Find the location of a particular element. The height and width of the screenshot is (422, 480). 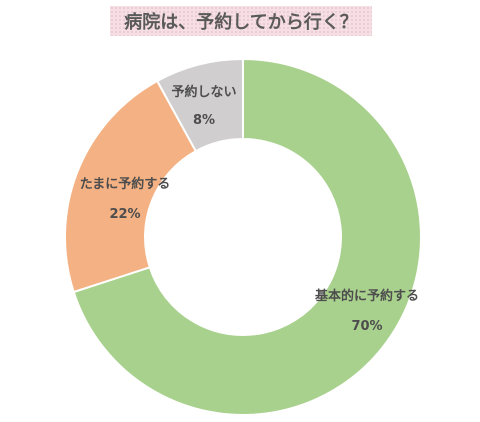

slice-label-1: たまに予約する is located at coordinates (125, 184).